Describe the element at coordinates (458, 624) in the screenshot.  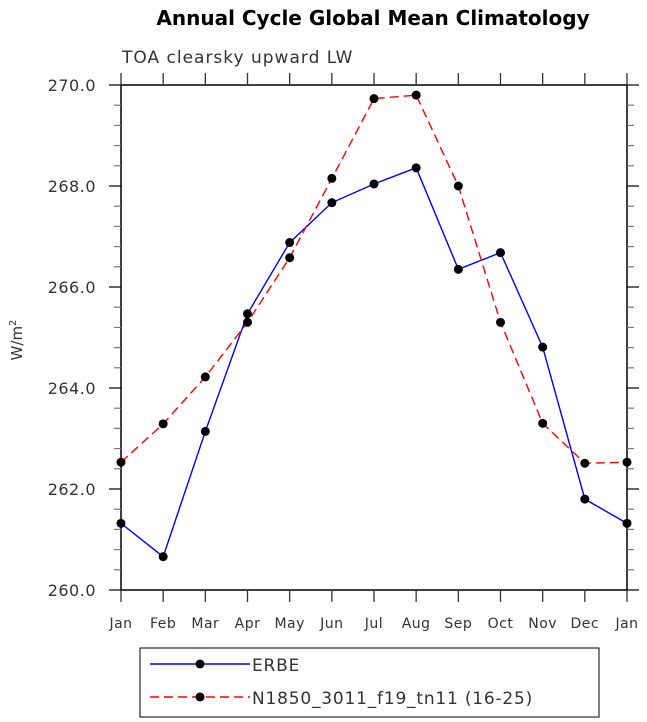
I see `x-tick-label: Sep` at that location.